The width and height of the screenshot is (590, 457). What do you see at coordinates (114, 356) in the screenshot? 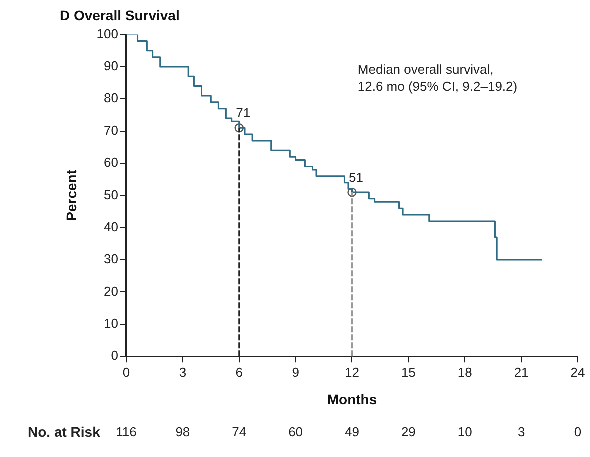
I see `y-tick-label: 0` at bounding box center [114, 356].